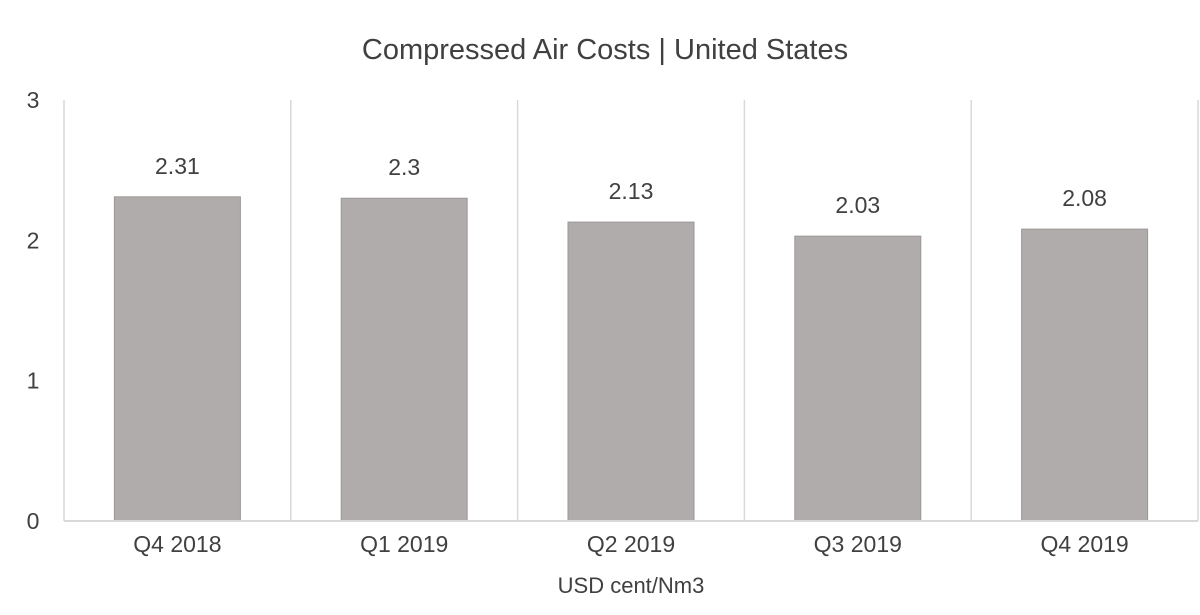 The image size is (1200, 615). Describe the element at coordinates (858, 544) in the screenshot. I see `x-tick-label: Q3 2019` at that location.